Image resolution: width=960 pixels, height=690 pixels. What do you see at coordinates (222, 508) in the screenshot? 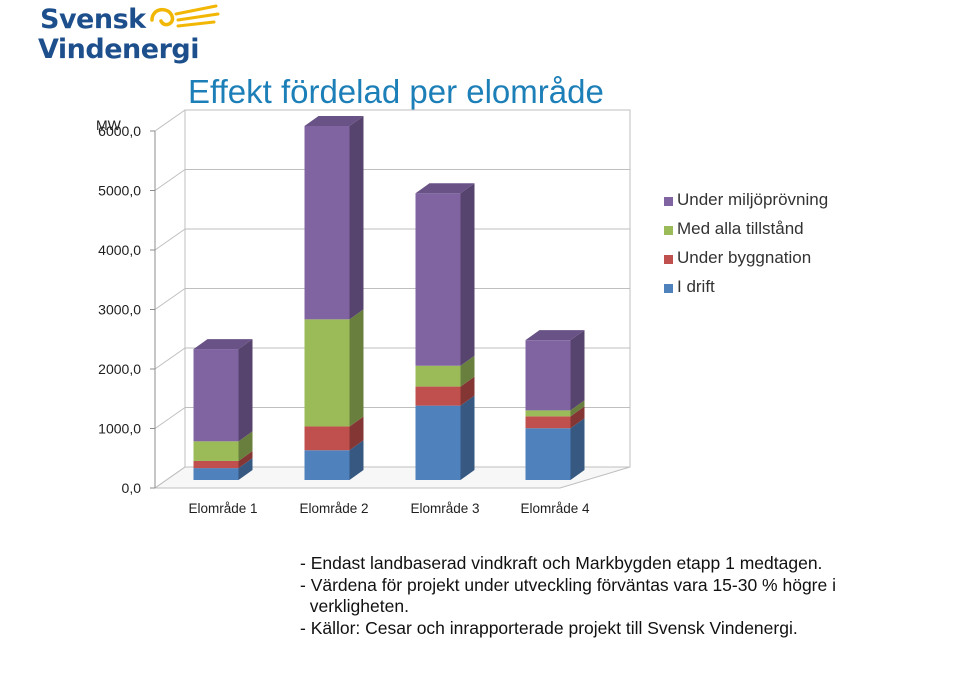
I see `x-tick-label: Elområde 1` at bounding box center [222, 508].